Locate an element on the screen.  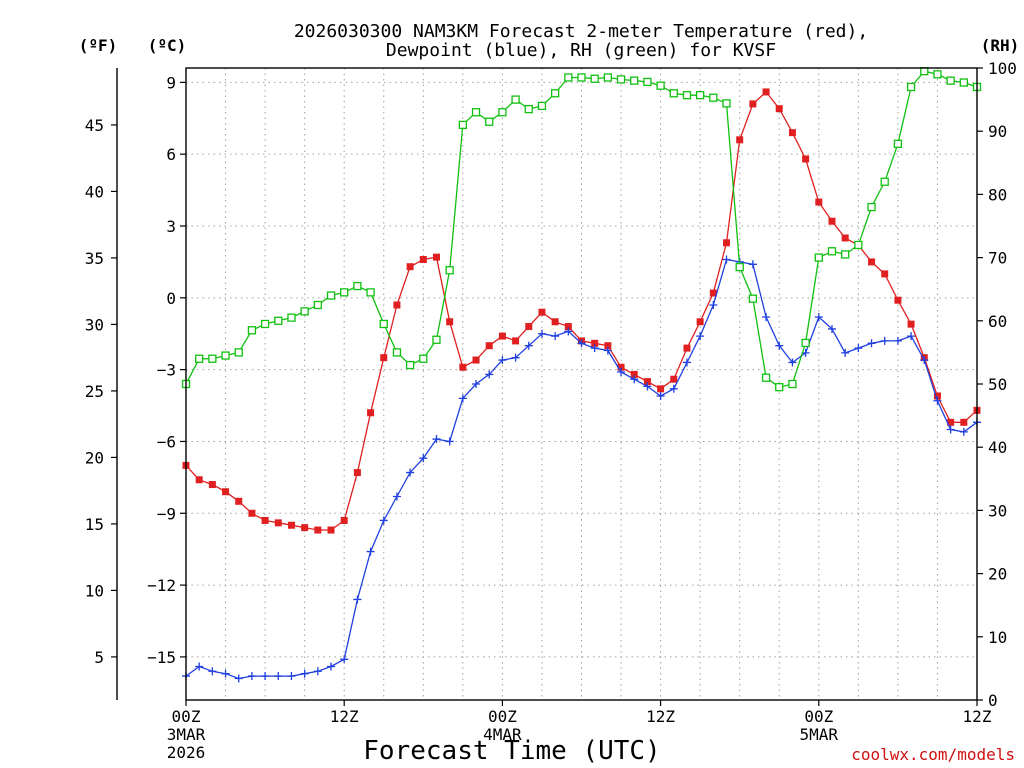
celsius-tick-label: −6 is located at coordinates (166, 441).